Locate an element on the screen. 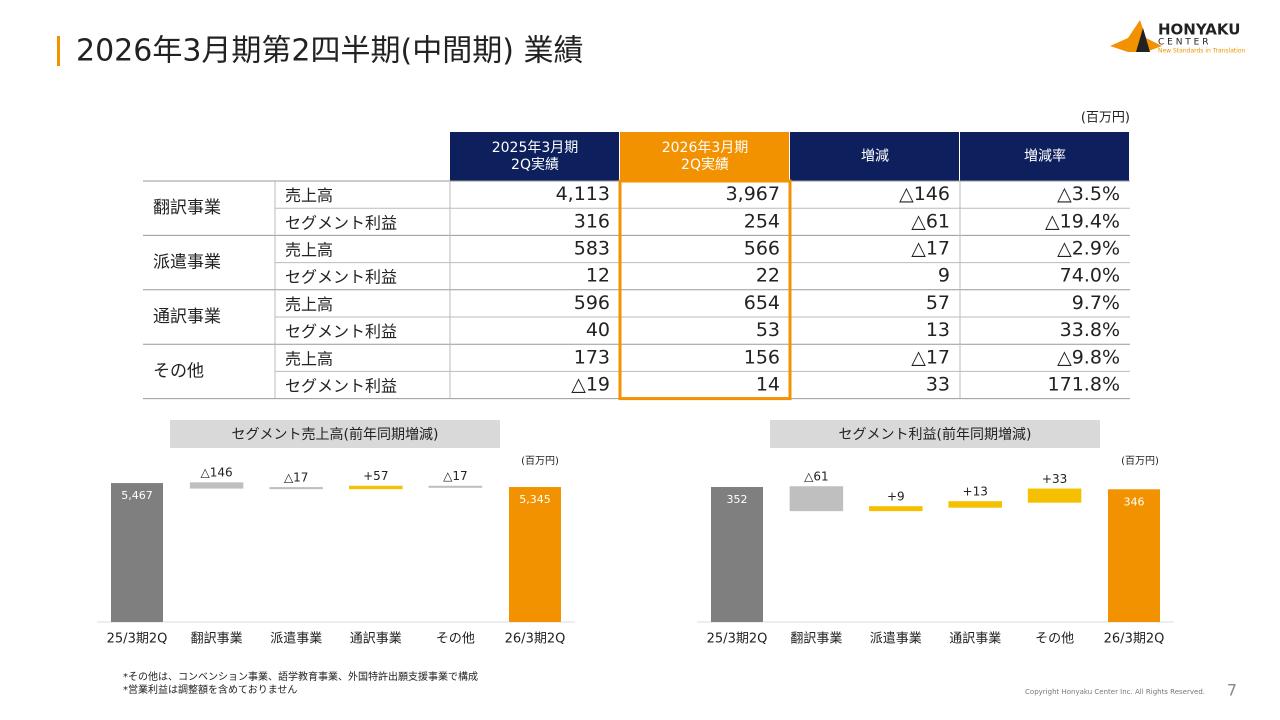  value-label: +9 is located at coordinates (896, 496).